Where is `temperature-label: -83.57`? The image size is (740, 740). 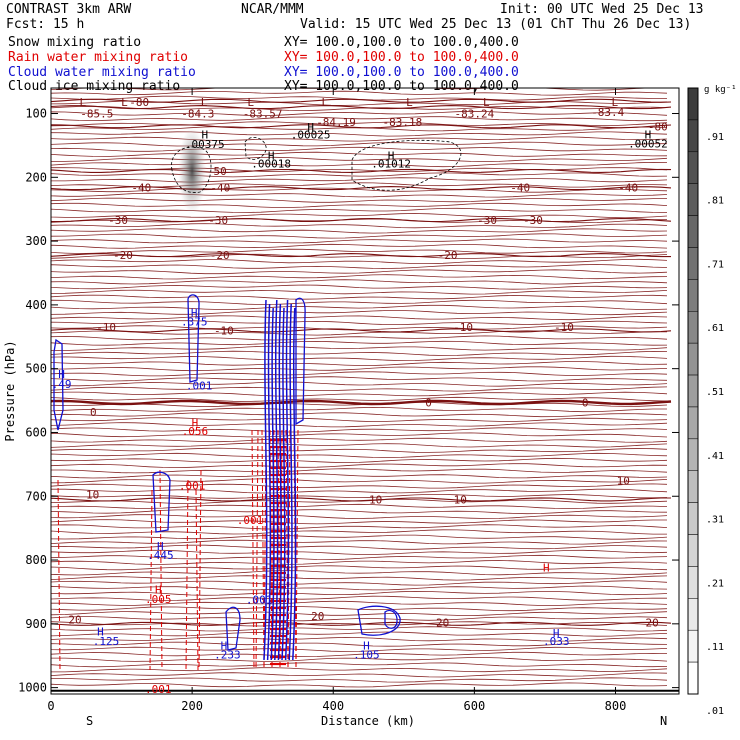
temperature-label: -83.57 is located at coordinates (263, 114).